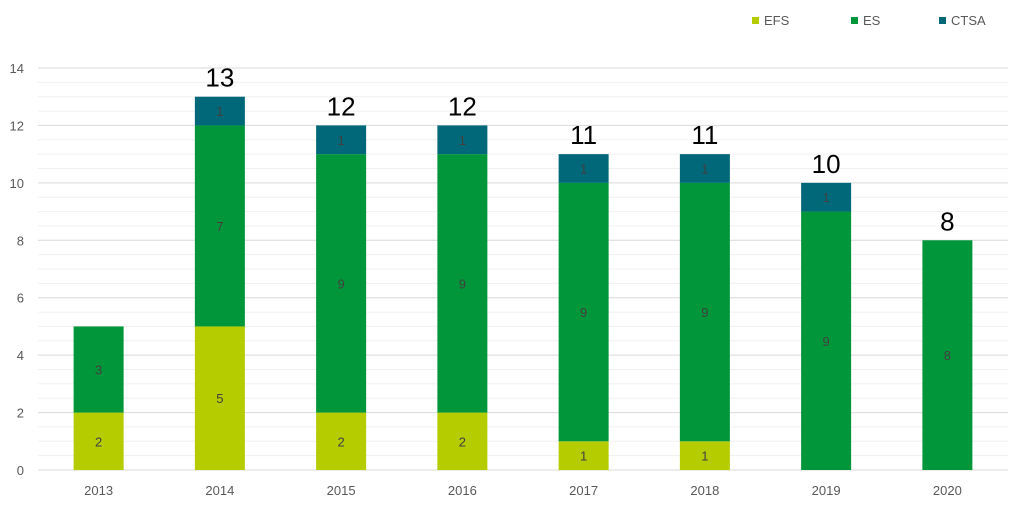  I want to click on bar-segment-ctsa-2018, so click(704, 168).